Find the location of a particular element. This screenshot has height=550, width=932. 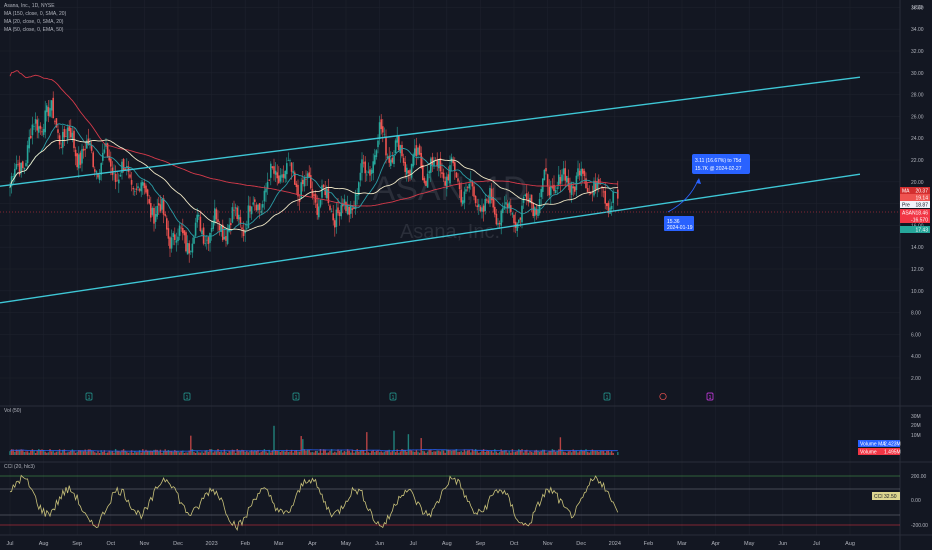

event-markers: 1 1 1 1 1 1 is located at coordinates (399, 396).